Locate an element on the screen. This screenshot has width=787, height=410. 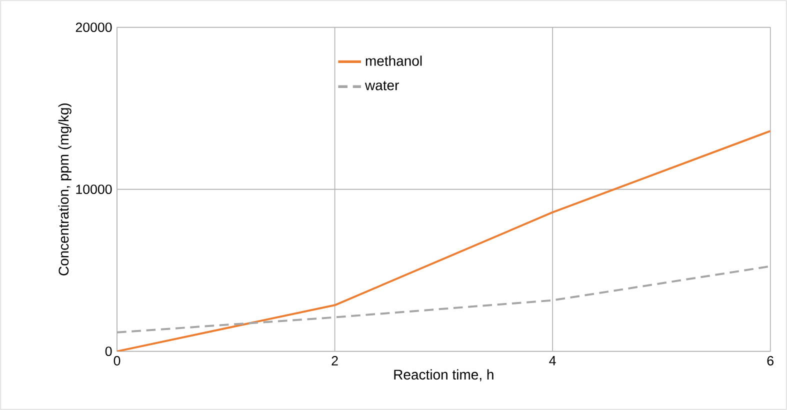
y-tick-label: 20000 is located at coordinates (94, 27).